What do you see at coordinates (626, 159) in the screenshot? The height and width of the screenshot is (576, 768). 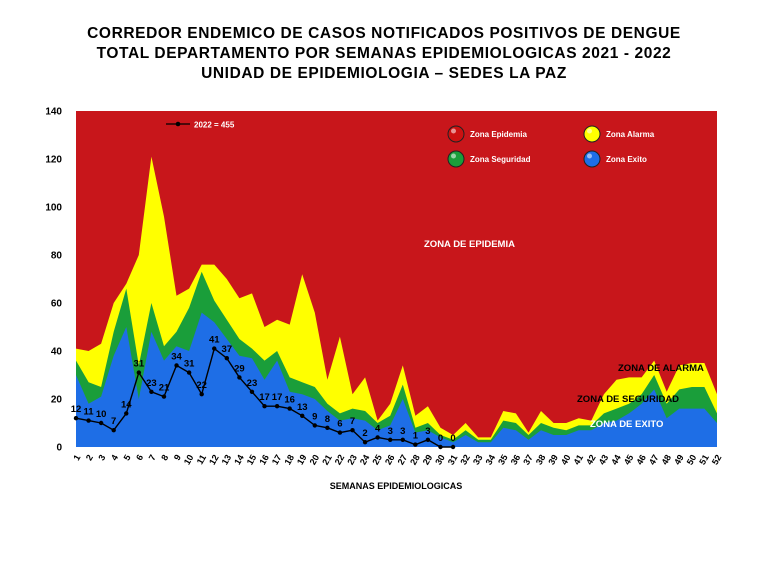 I see `legend-label: Zona Exito` at bounding box center [626, 159].